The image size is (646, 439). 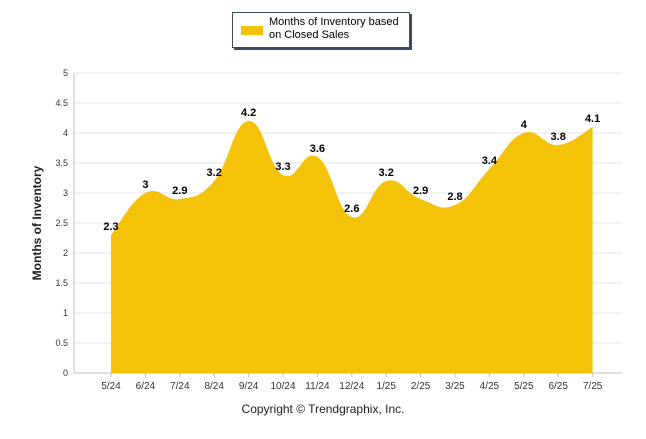 What do you see at coordinates (558, 386) in the screenshot?
I see `x-tick-label: 6/25` at bounding box center [558, 386].